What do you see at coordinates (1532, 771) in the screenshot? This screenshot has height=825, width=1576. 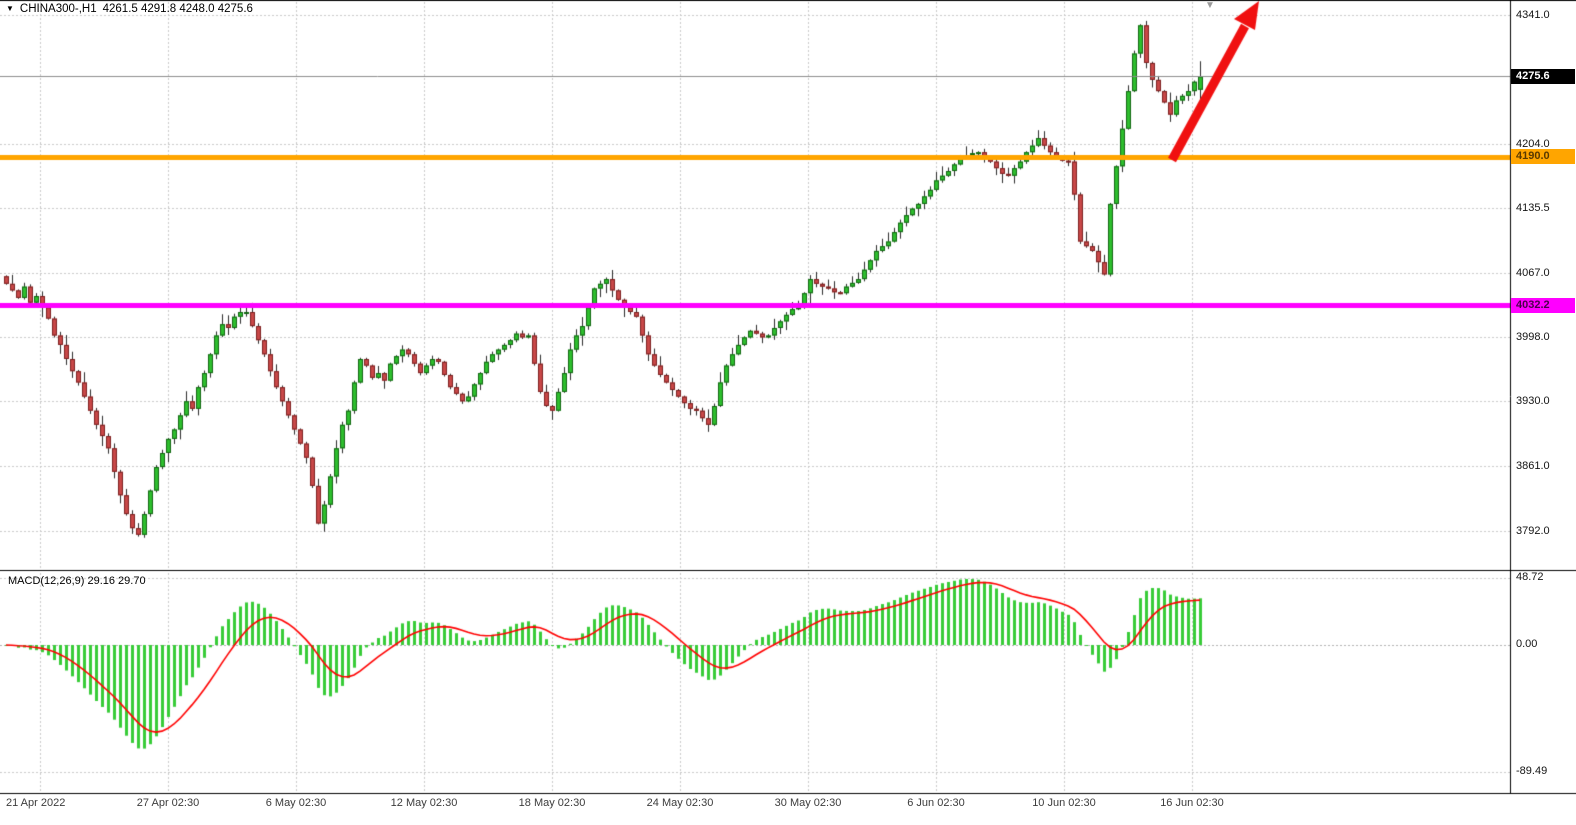 I see `macd-axis-min: -89.49` at bounding box center [1532, 771].